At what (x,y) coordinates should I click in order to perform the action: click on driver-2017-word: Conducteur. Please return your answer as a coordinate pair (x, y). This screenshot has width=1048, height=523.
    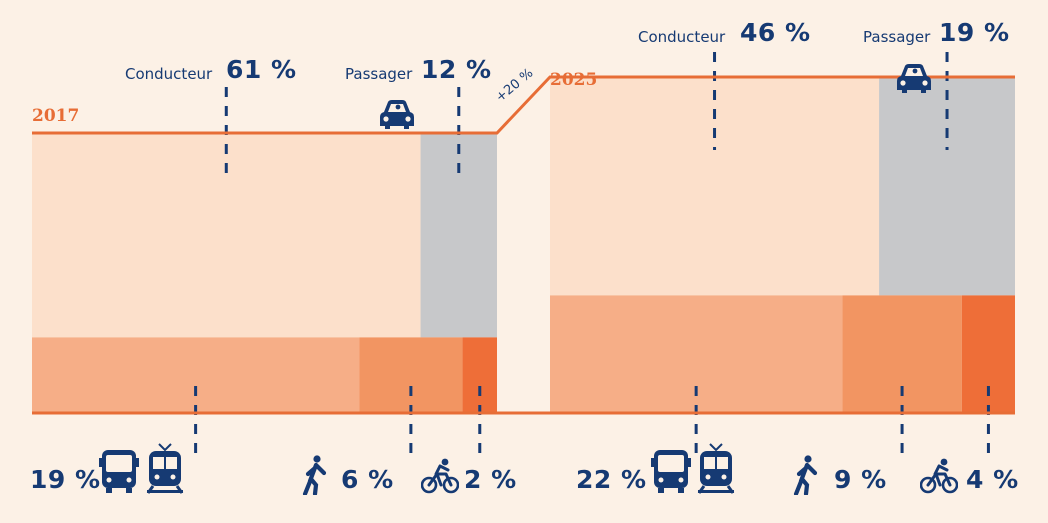
    Looking at the image, I should click on (169, 74).